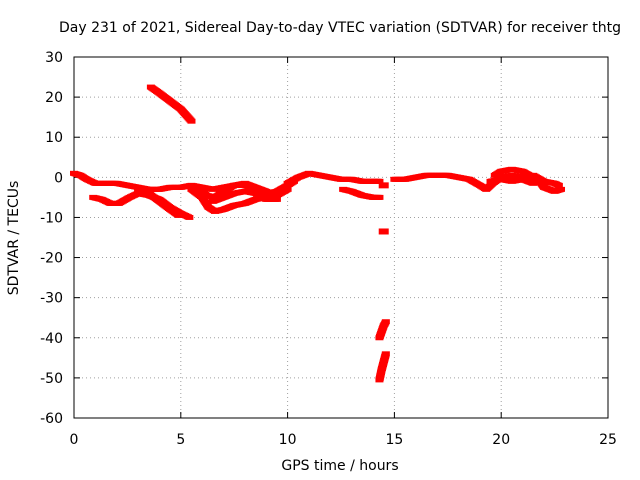 This screenshot has height=480, width=640. Describe the element at coordinates (158, 203) in the screenshot. I see `series-arc-c` at that location.